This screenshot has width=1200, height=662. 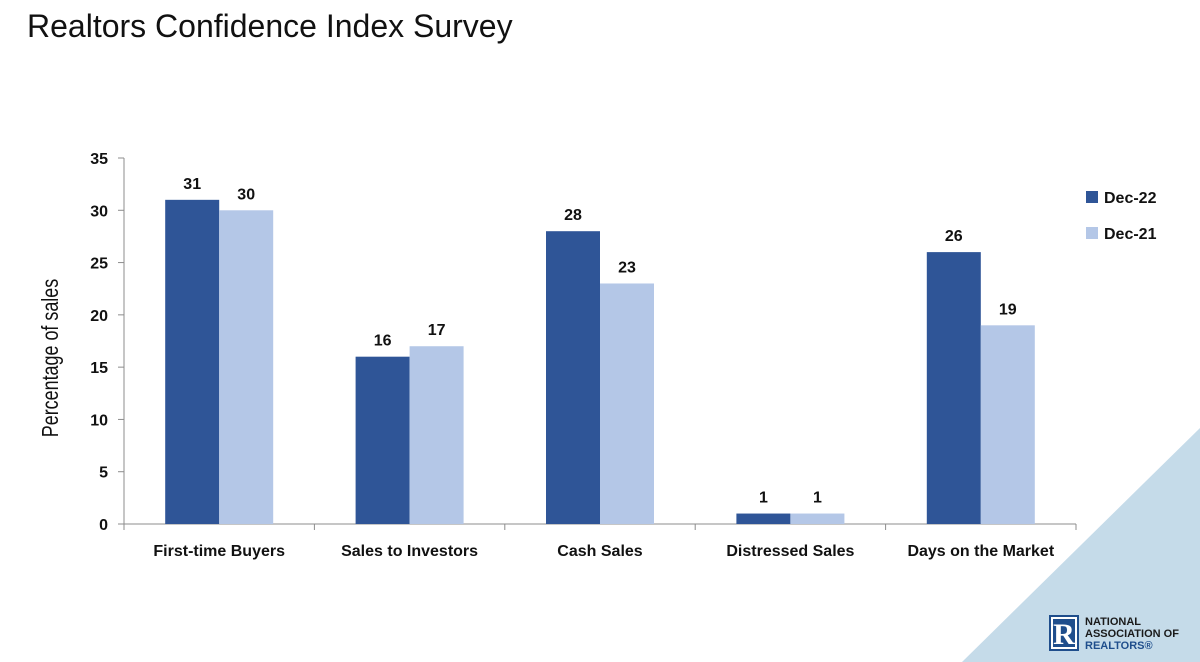 I want to click on legend-label: Dec-22, so click(x=1130, y=198).